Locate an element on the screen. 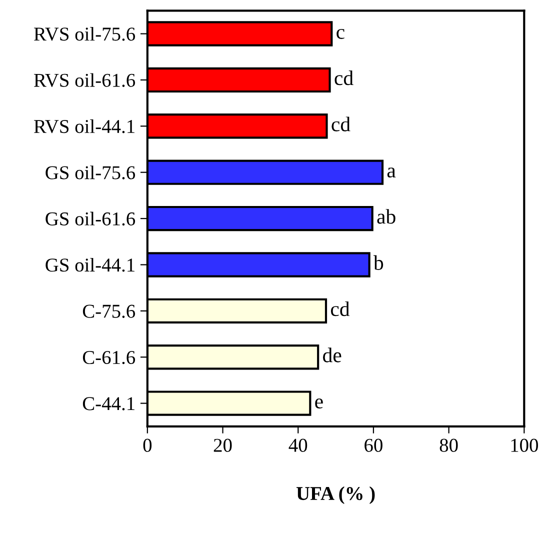 The image size is (546, 533). y-tick-label: GS oil-75.6 is located at coordinates (91, 173).